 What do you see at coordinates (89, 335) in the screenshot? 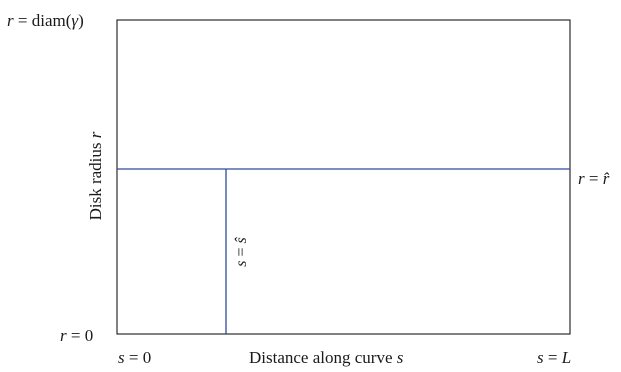
I see `label-r-zero-rhs: 0` at bounding box center [89, 335].